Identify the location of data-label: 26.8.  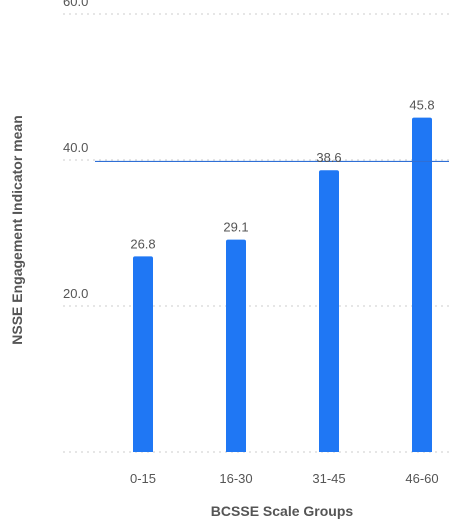
(142, 243).